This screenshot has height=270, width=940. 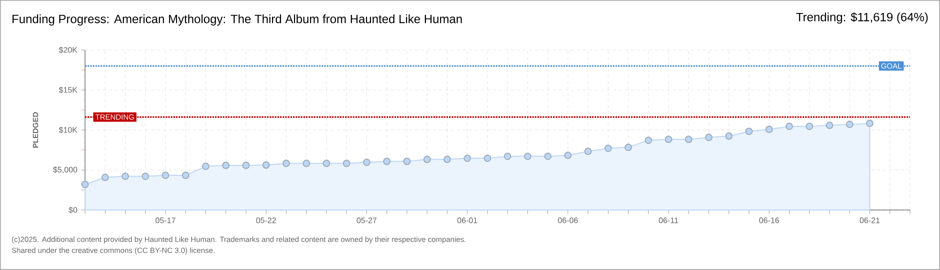 I want to click on chart-subtitle: Trending: $11,619 (64%), so click(x=862, y=18).